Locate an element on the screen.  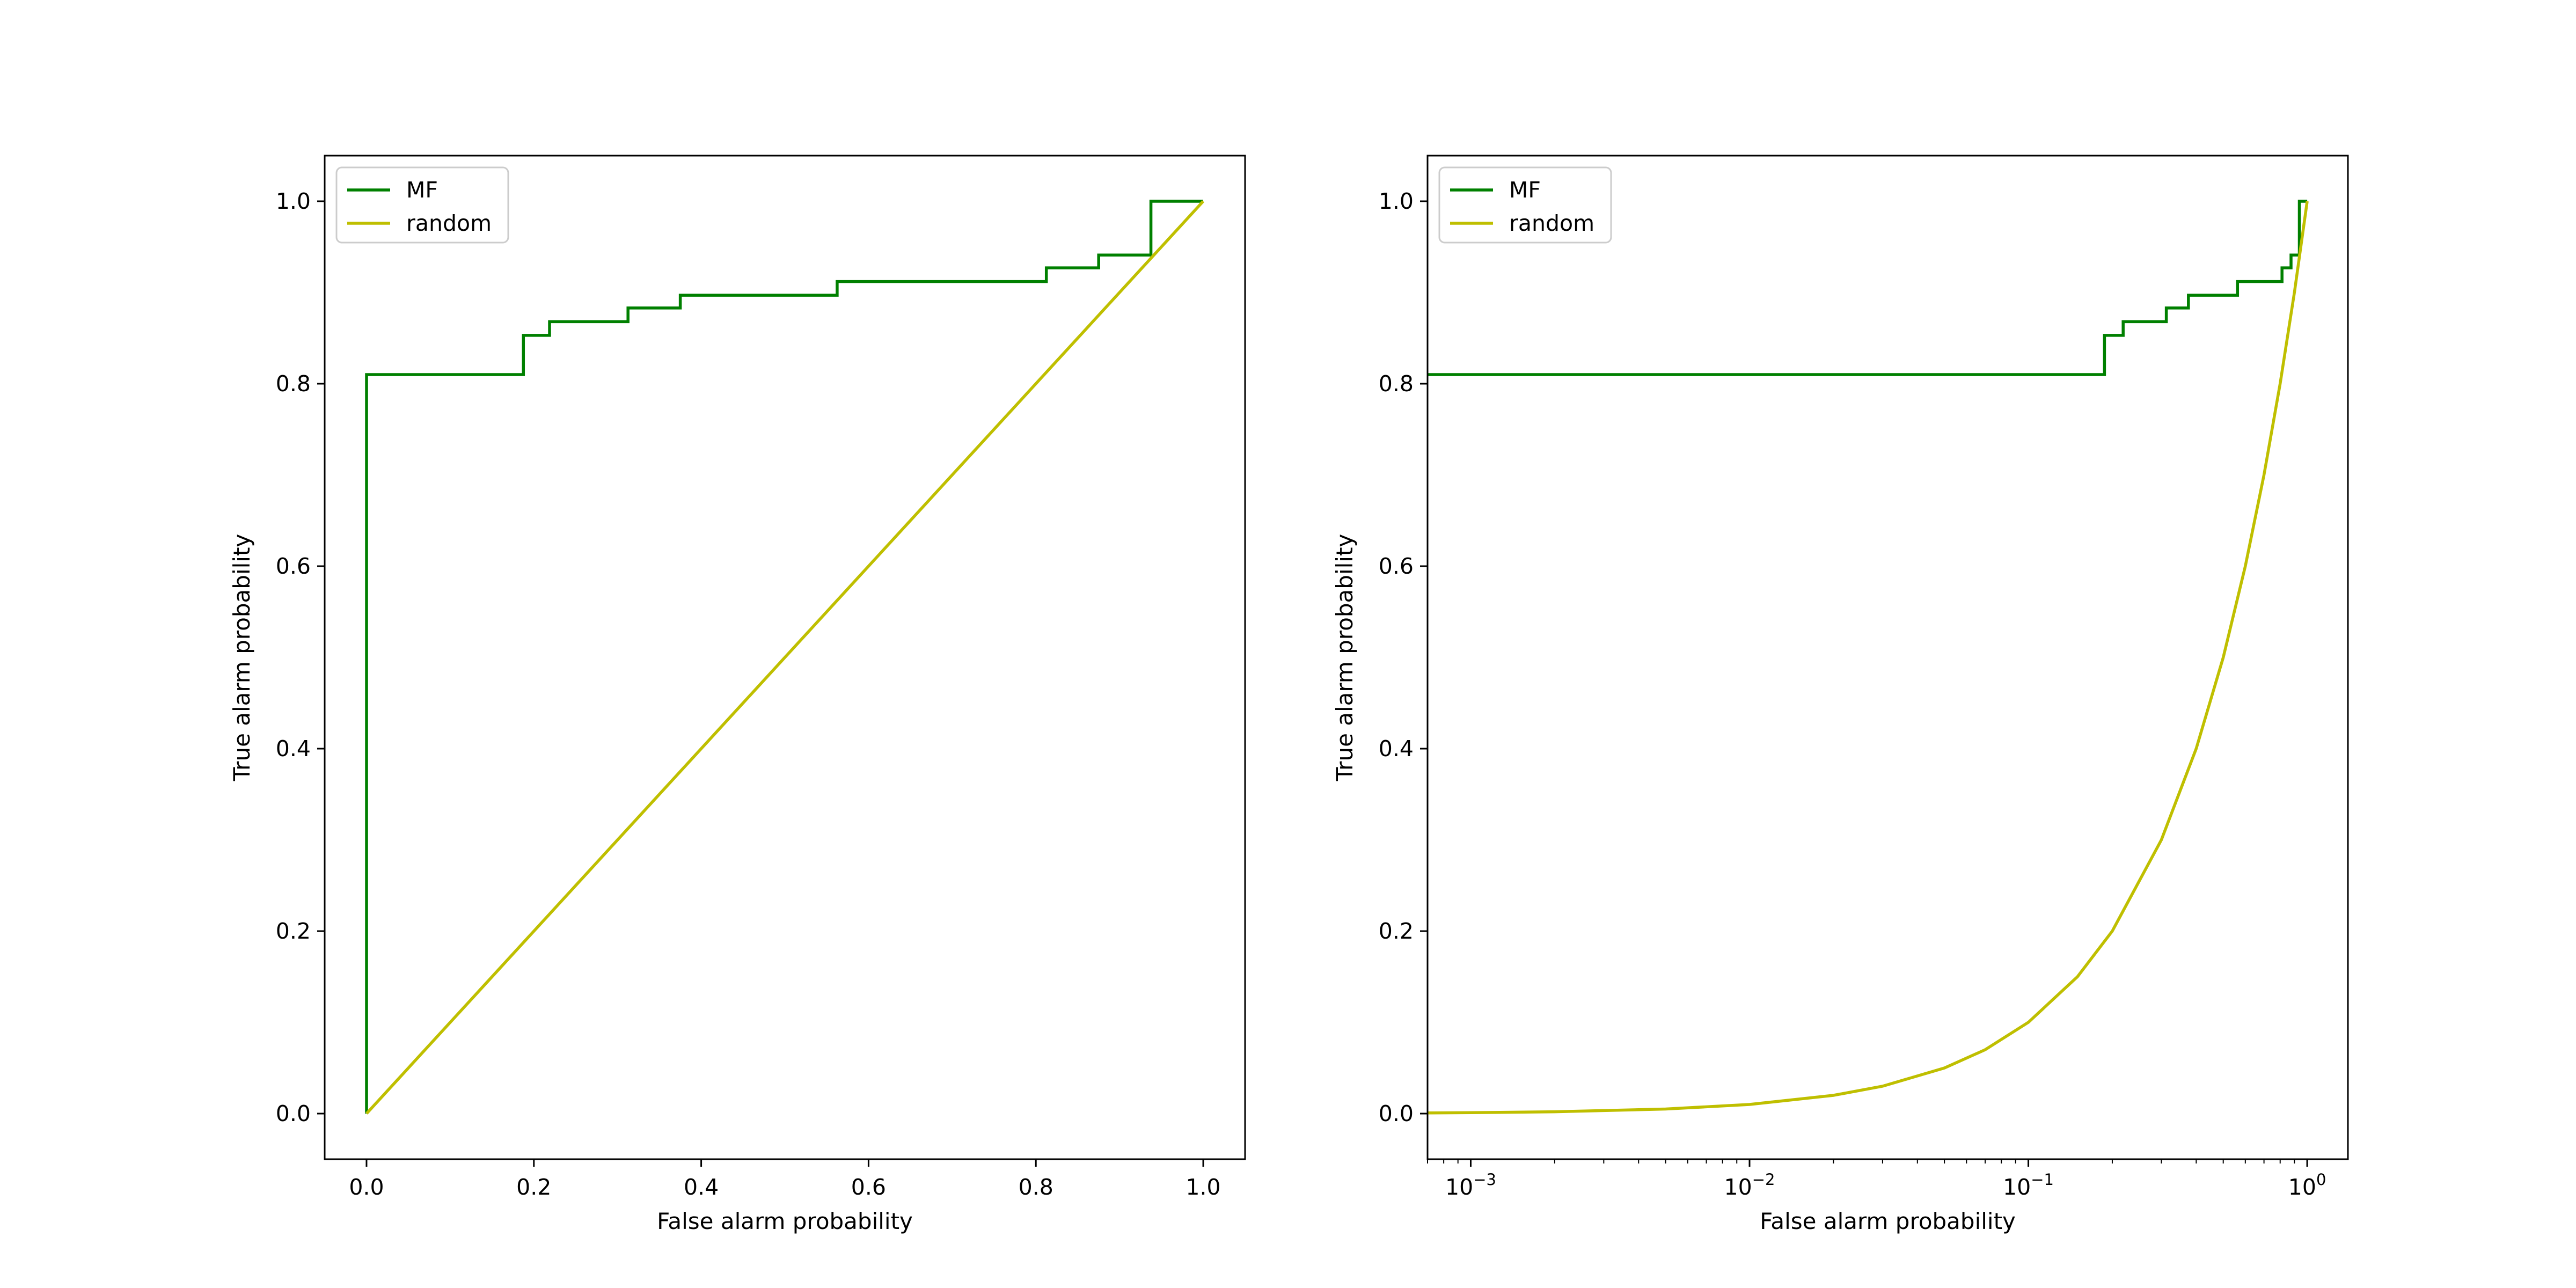
x-tick-label: 0.0 is located at coordinates (366, 1187).